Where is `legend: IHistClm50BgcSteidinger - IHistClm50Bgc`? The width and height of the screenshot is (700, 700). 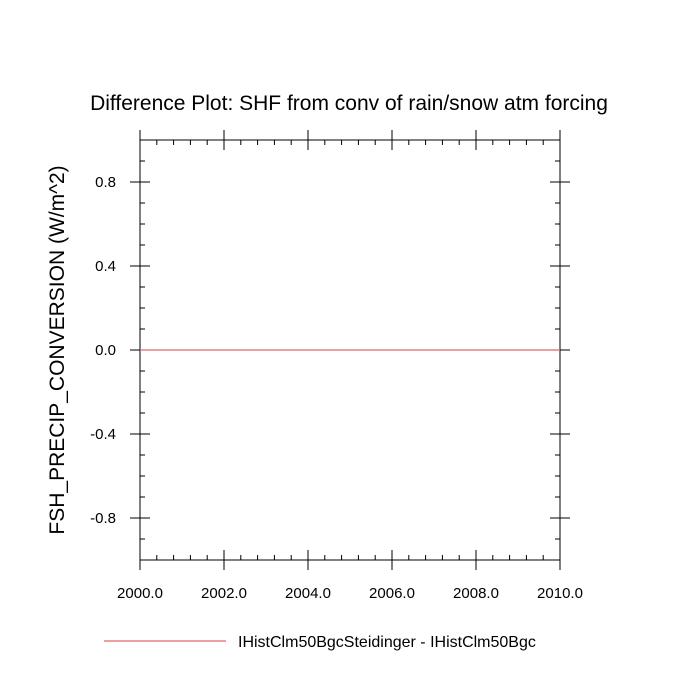
legend: IHistClm50BgcSteidinger - IHistClm50Bgc is located at coordinates (320, 642).